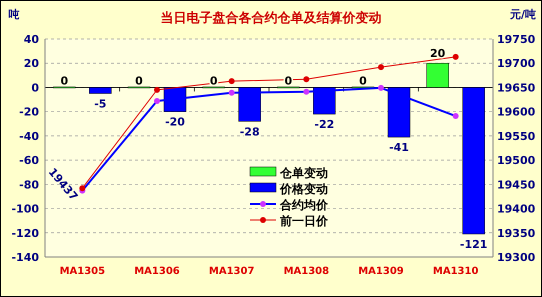 The image size is (542, 297). What do you see at coordinates (32, 63) in the screenshot?
I see `y-tick-label: 20` at bounding box center [32, 63].